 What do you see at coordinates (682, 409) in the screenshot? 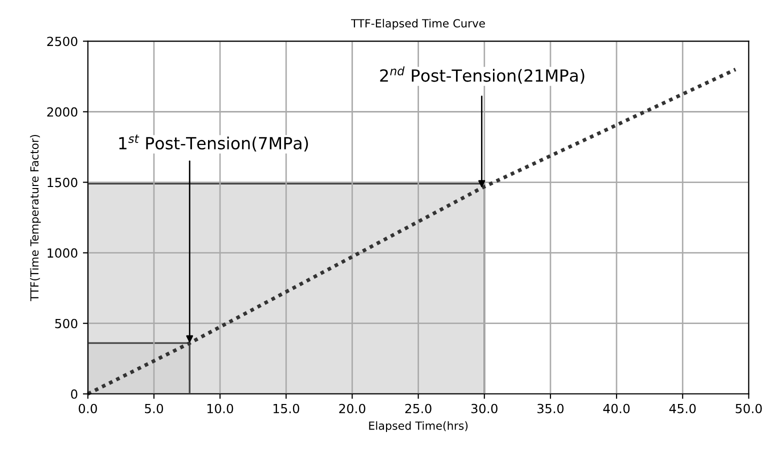
I see `x-tick-label: 45.0` at bounding box center [682, 409].